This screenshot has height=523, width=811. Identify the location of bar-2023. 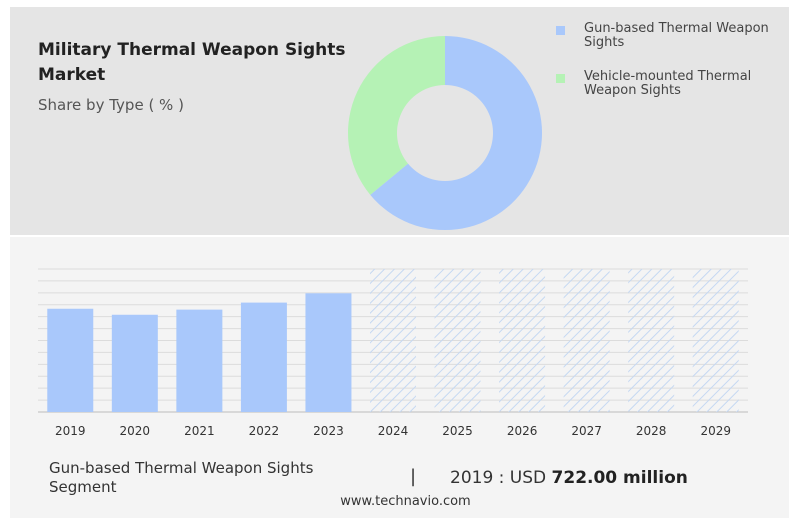
(328, 352).